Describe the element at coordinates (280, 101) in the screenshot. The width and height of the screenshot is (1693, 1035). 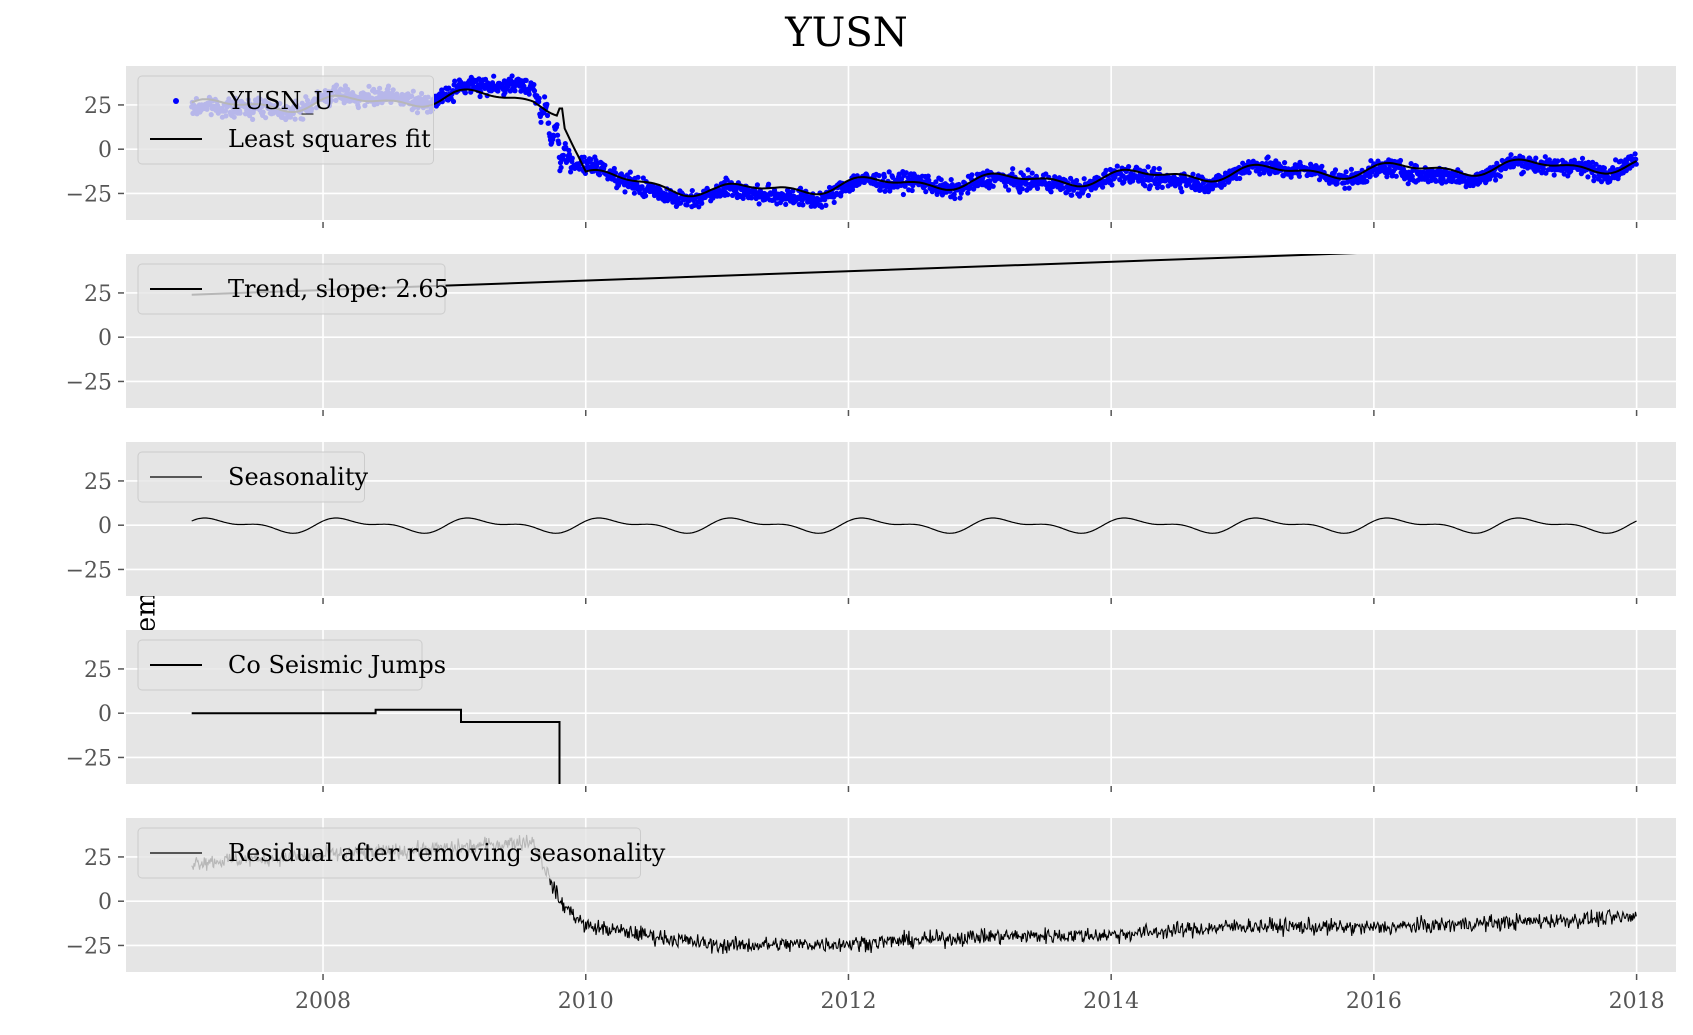
I see `legend-label: YUSN_U` at that location.